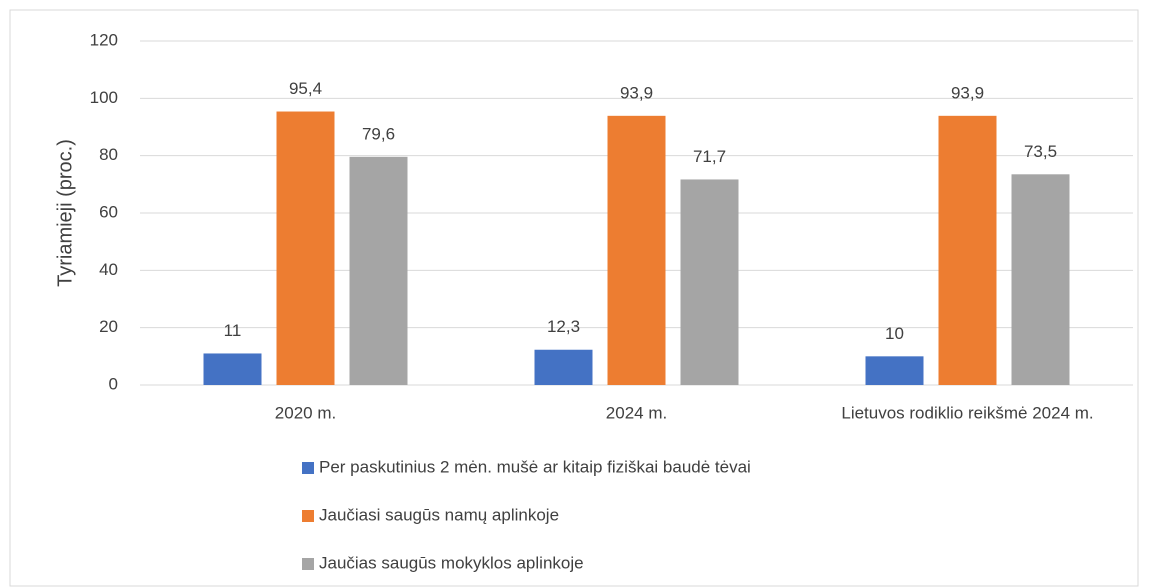 This screenshot has height=588, width=1149. I want to click on data-label: 95,4, so click(305, 88).